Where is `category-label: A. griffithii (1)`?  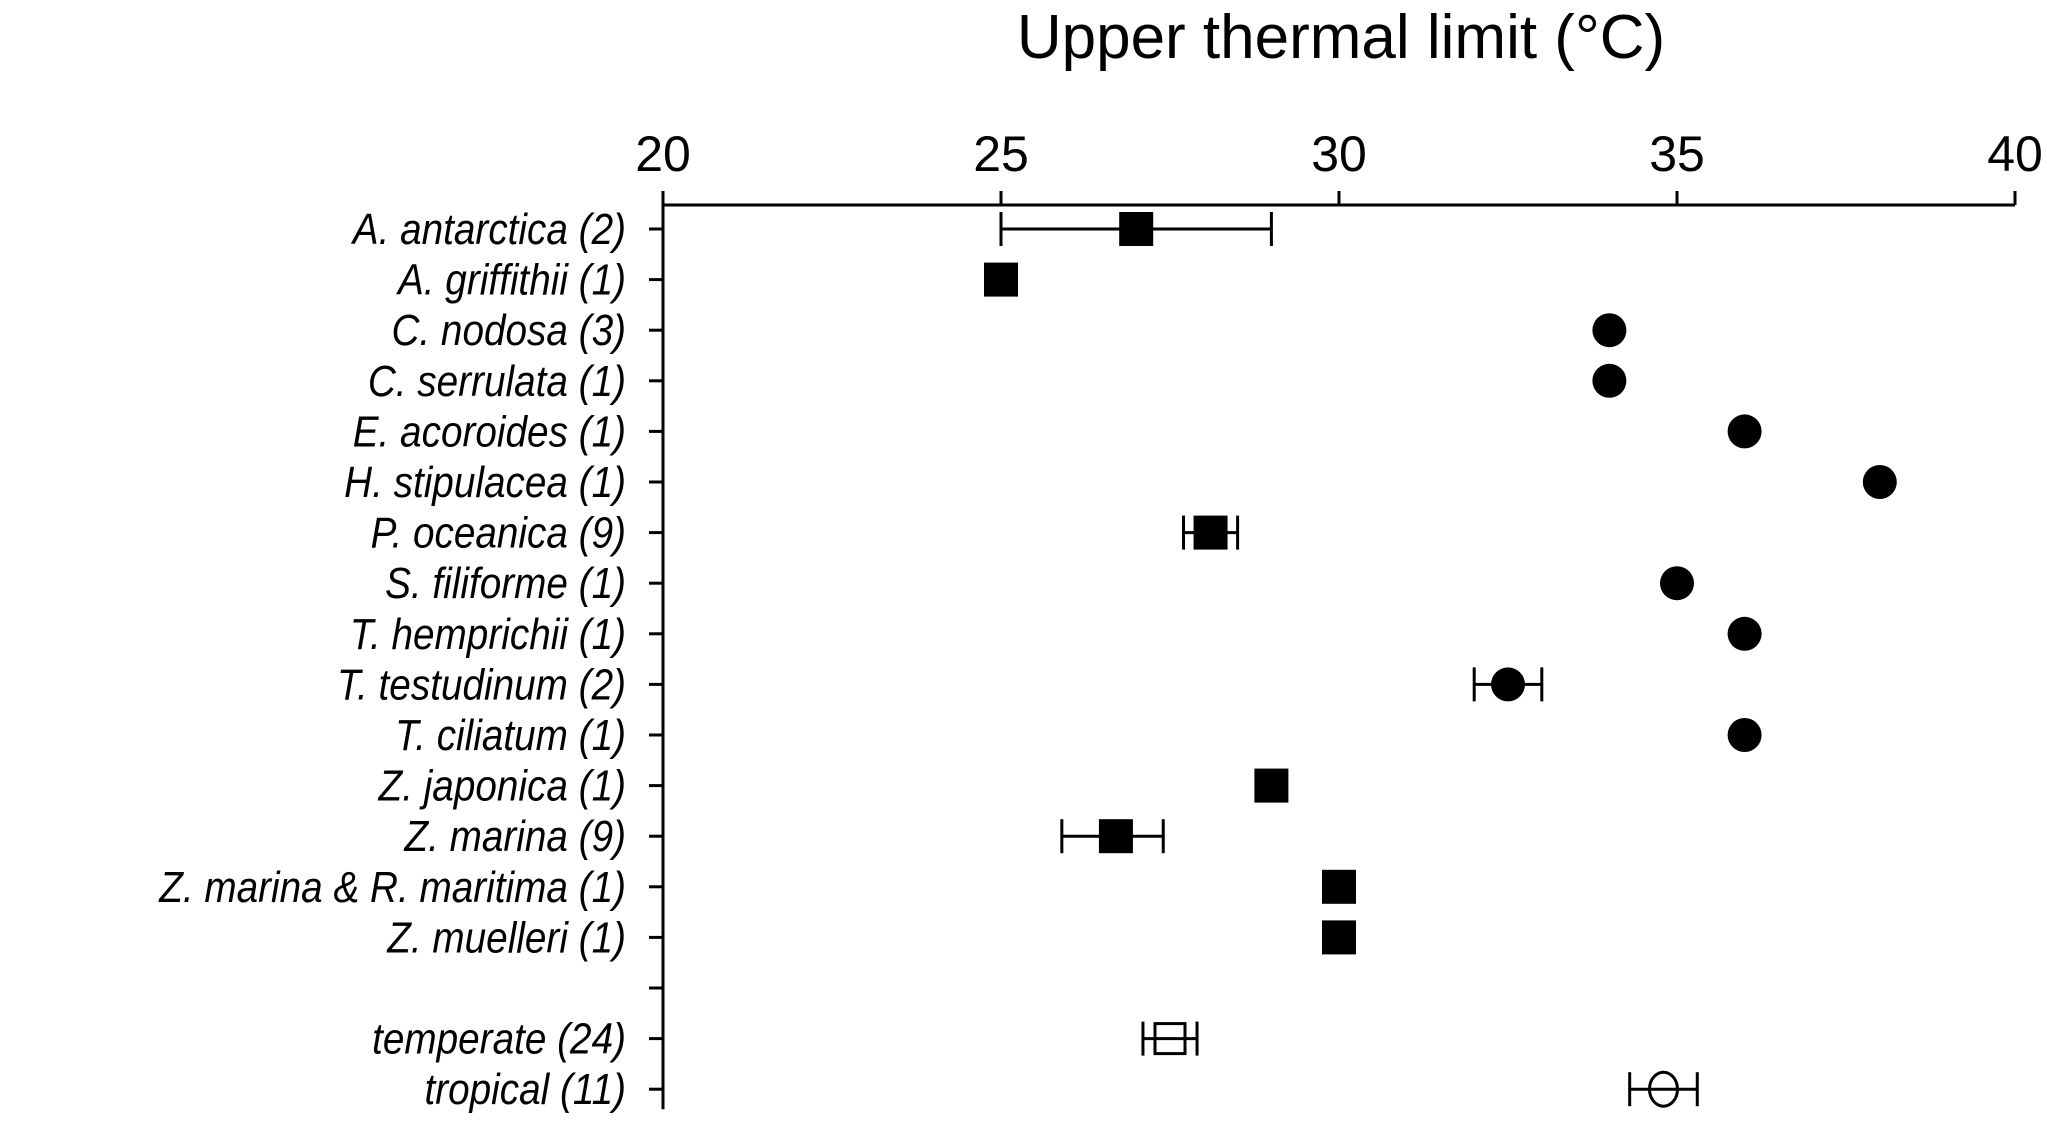 category-label: A. griffithii (1) is located at coordinates (510, 279).